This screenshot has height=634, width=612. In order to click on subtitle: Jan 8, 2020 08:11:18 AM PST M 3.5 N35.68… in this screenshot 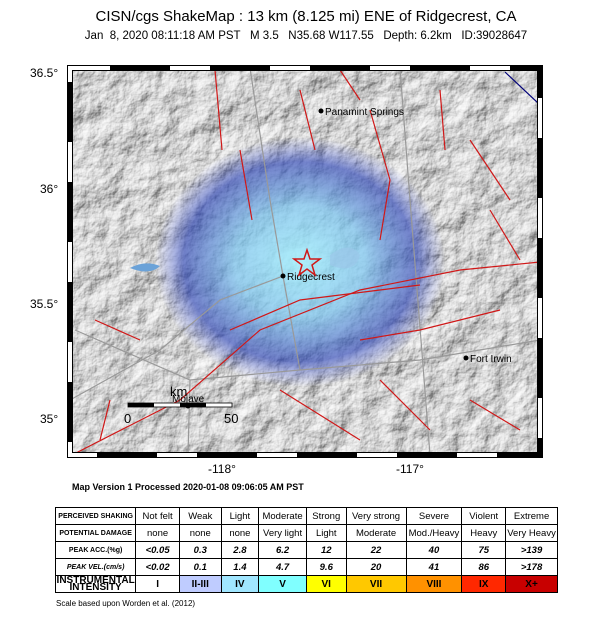, I will do `click(306, 36)`.